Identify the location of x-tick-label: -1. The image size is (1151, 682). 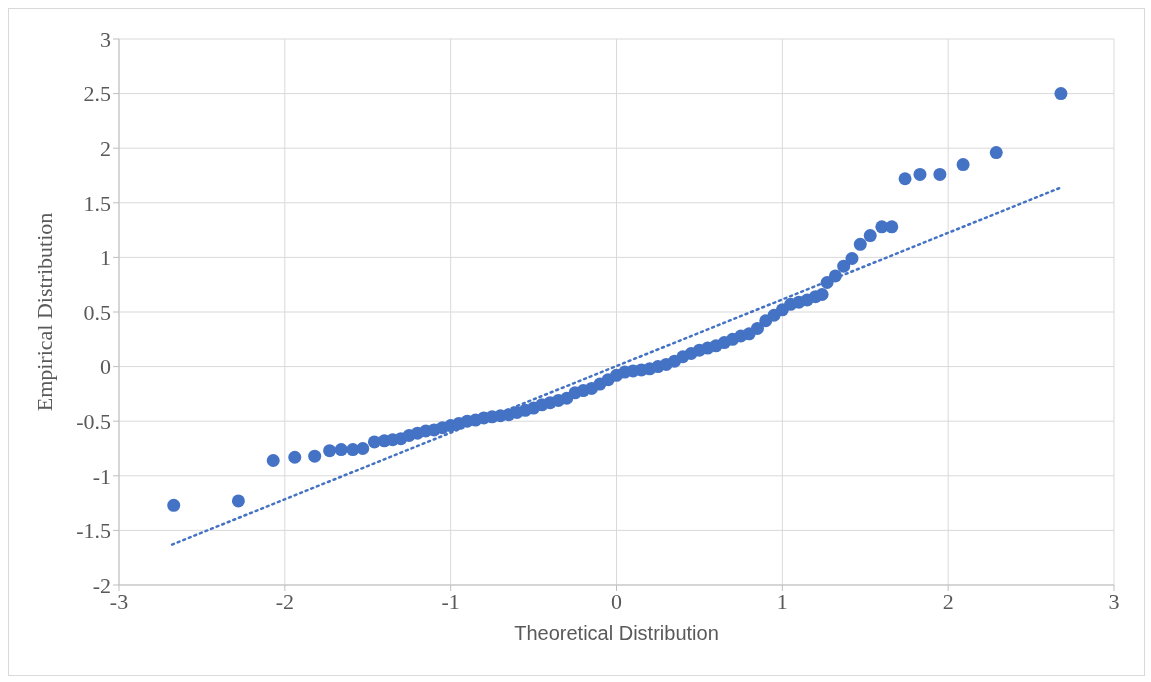
(450, 601).